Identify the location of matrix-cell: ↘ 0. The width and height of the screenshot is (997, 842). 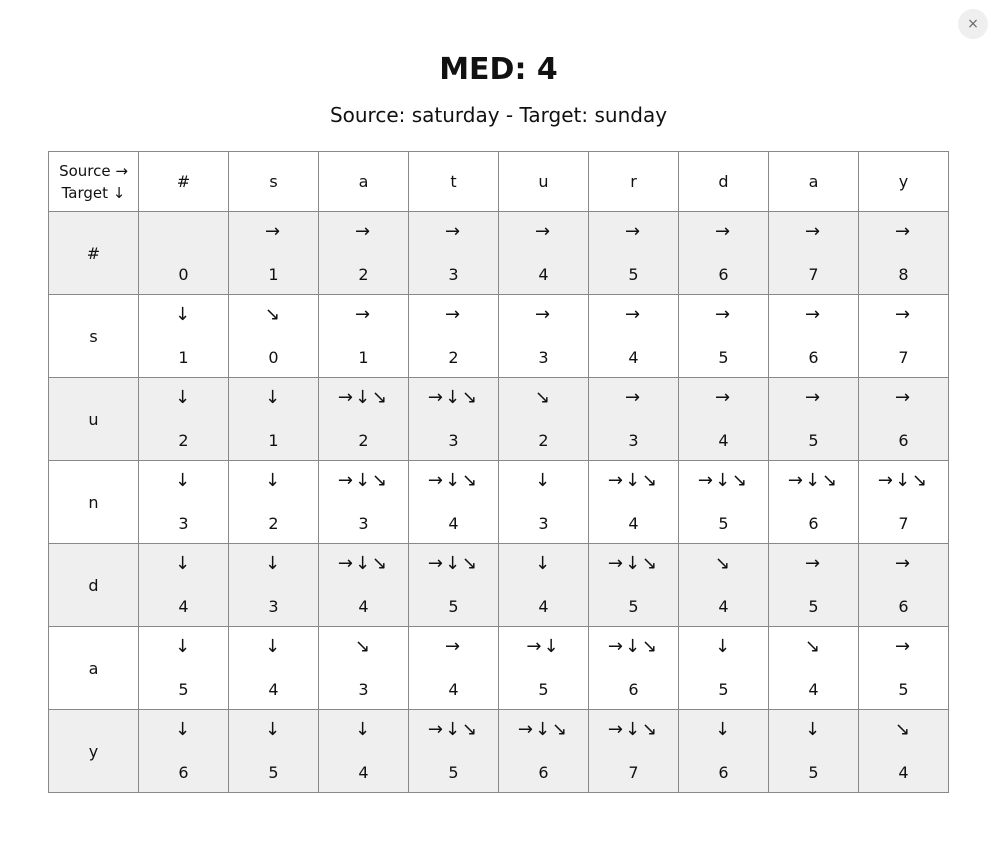
(273, 336).